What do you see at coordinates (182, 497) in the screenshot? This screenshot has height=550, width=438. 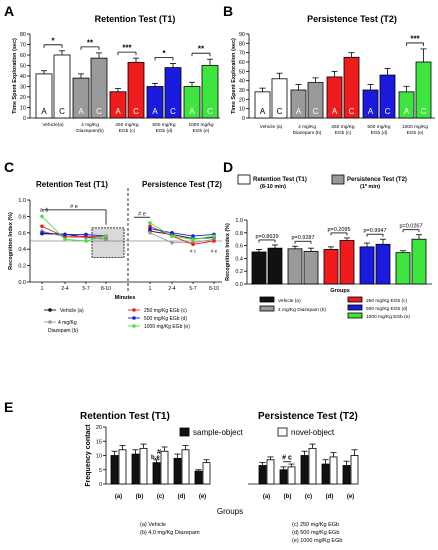 I see `panel-E-category-label: (d)` at bounding box center [182, 497].